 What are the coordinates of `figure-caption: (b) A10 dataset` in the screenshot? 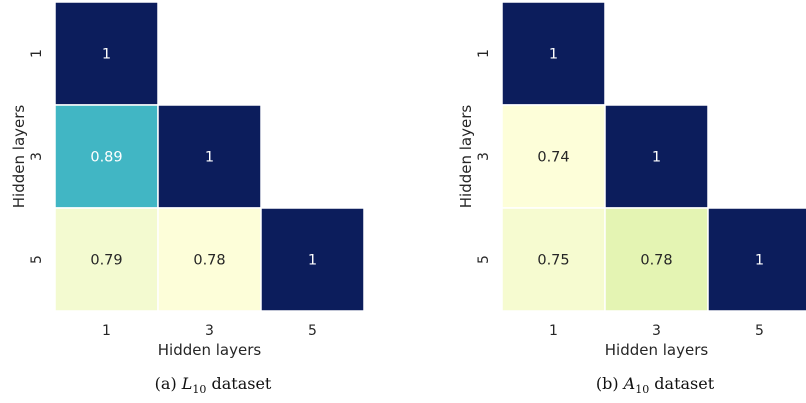 It's located at (655, 385).